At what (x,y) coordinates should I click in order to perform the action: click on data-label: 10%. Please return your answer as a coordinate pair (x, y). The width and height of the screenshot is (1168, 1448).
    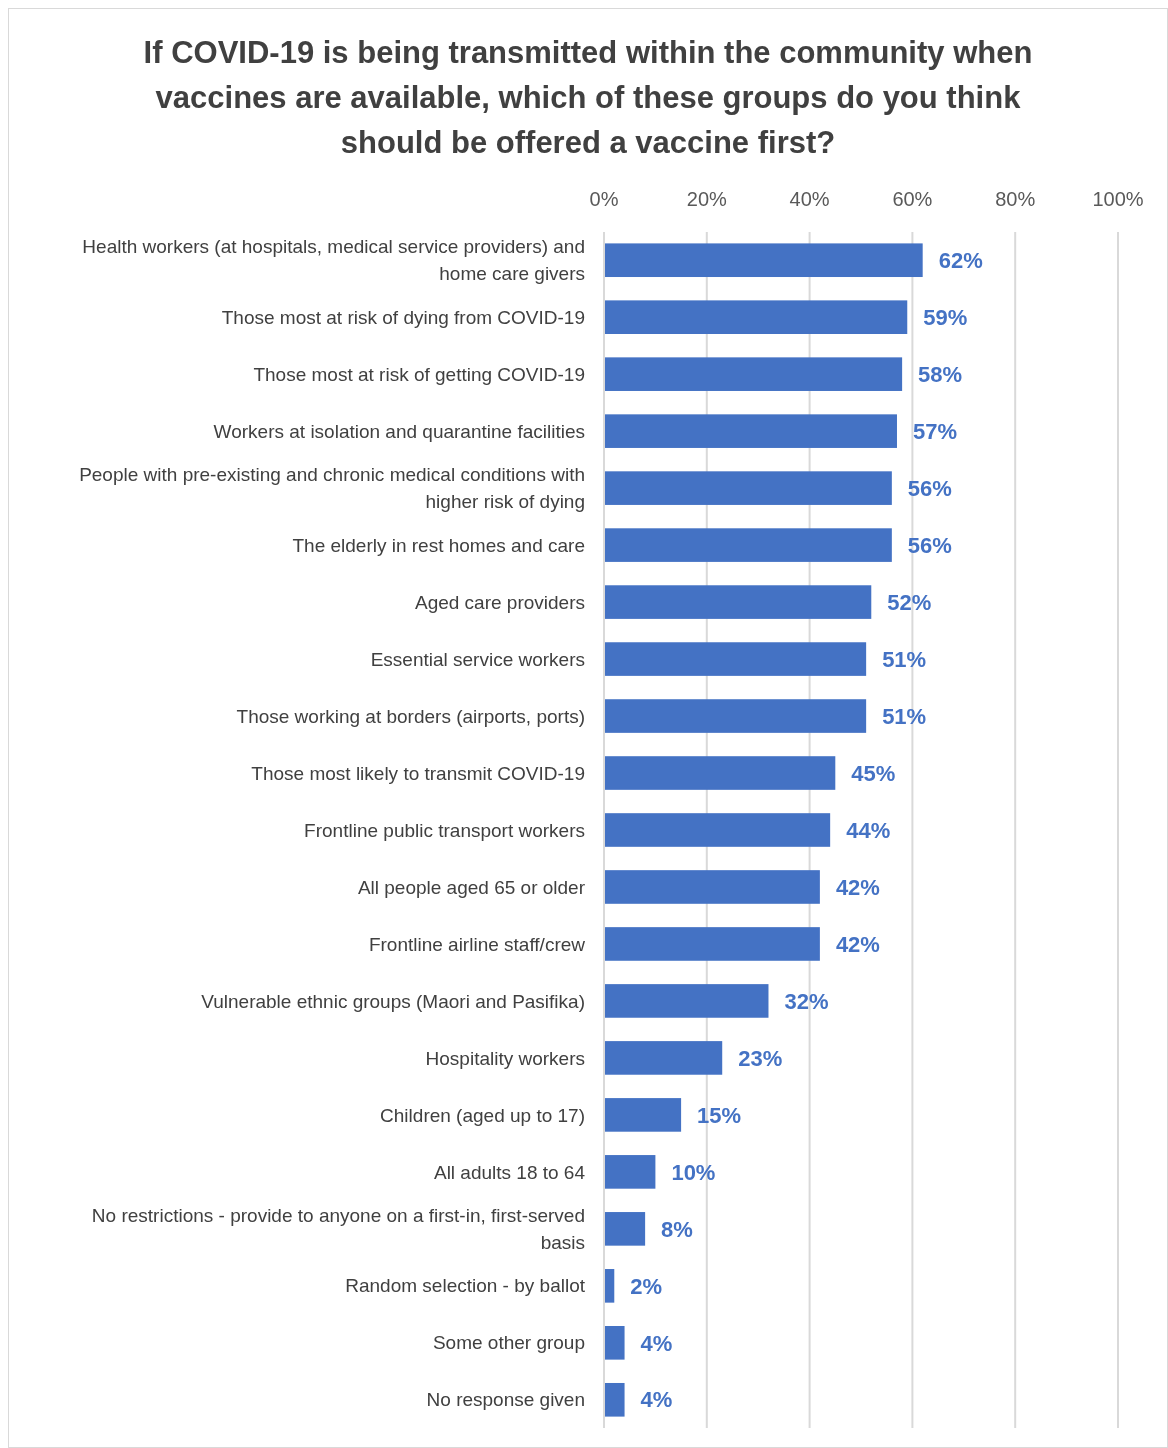
    Looking at the image, I should click on (693, 1172).